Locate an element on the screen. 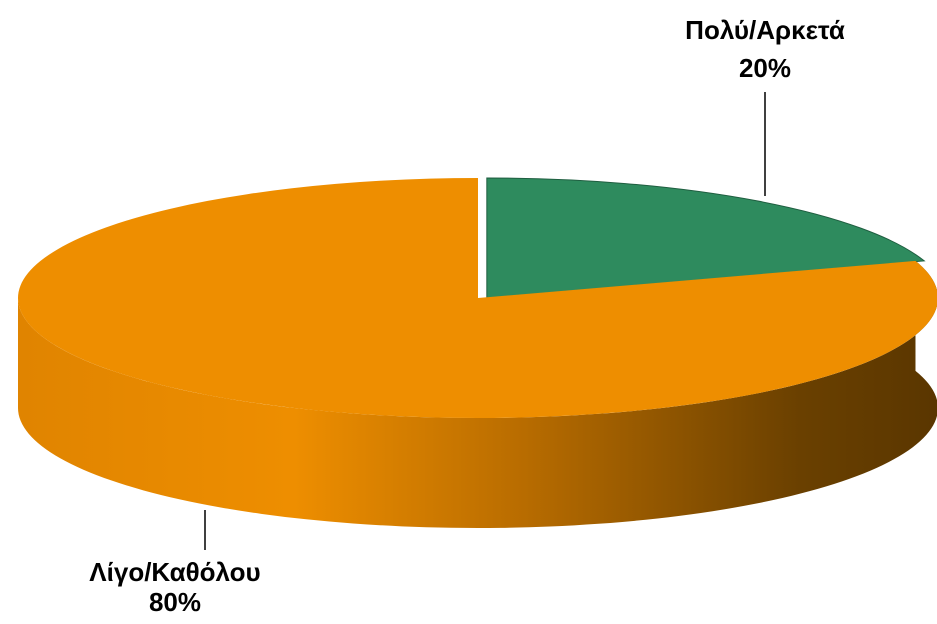 This screenshot has width=937, height=624. slice-label: Πολύ/Αρκετά is located at coordinates (765, 30).